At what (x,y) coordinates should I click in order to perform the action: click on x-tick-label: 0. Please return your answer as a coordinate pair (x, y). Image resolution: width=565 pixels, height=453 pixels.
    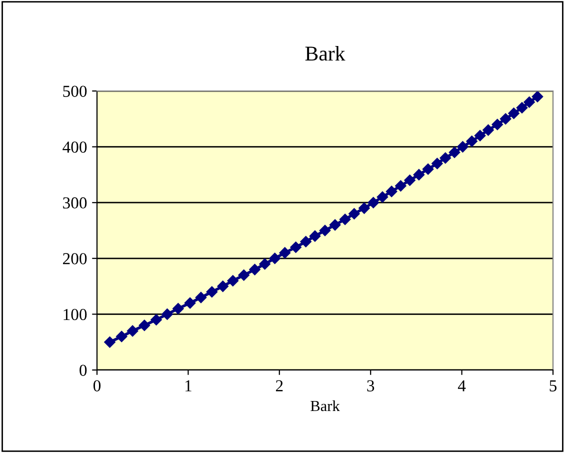
    Looking at the image, I should click on (97, 386).